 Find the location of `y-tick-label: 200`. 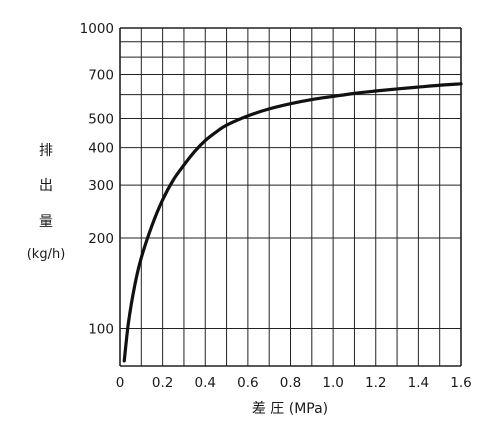

y-tick-label: 200 is located at coordinates (101, 239).